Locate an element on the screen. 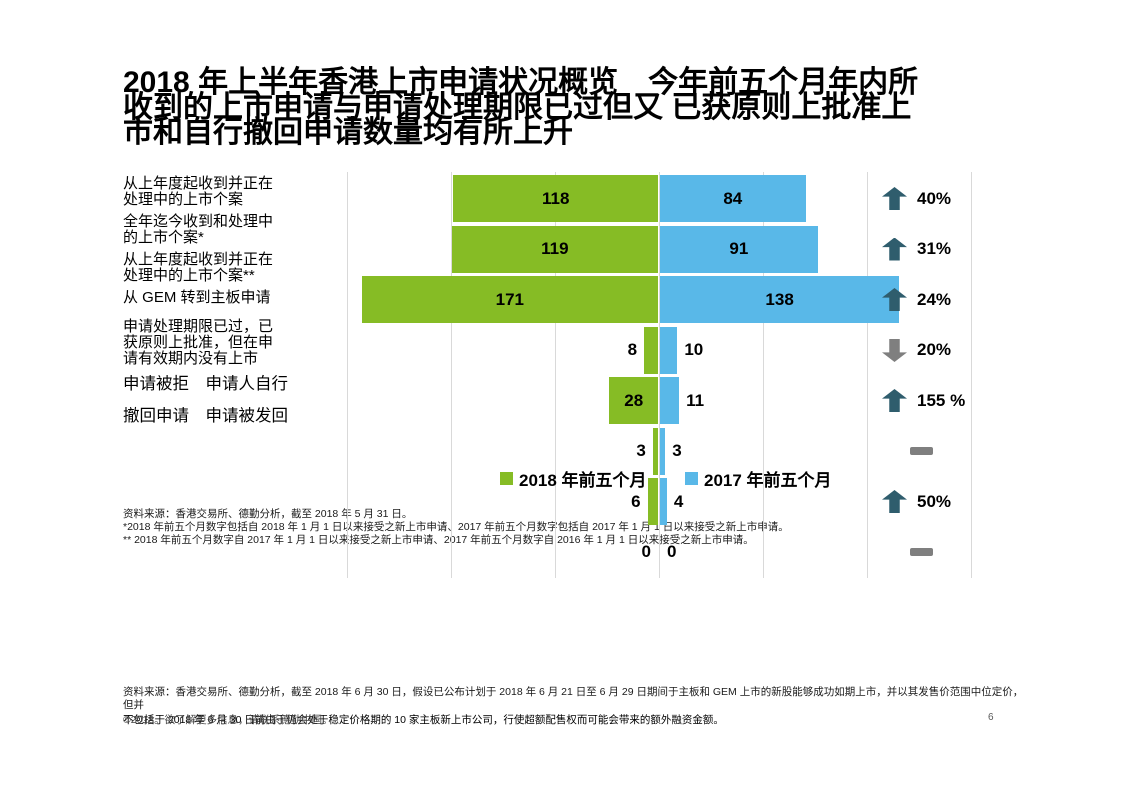 The width and height of the screenshot is (1122, 793). change-percent: 31% is located at coordinates (934, 248).